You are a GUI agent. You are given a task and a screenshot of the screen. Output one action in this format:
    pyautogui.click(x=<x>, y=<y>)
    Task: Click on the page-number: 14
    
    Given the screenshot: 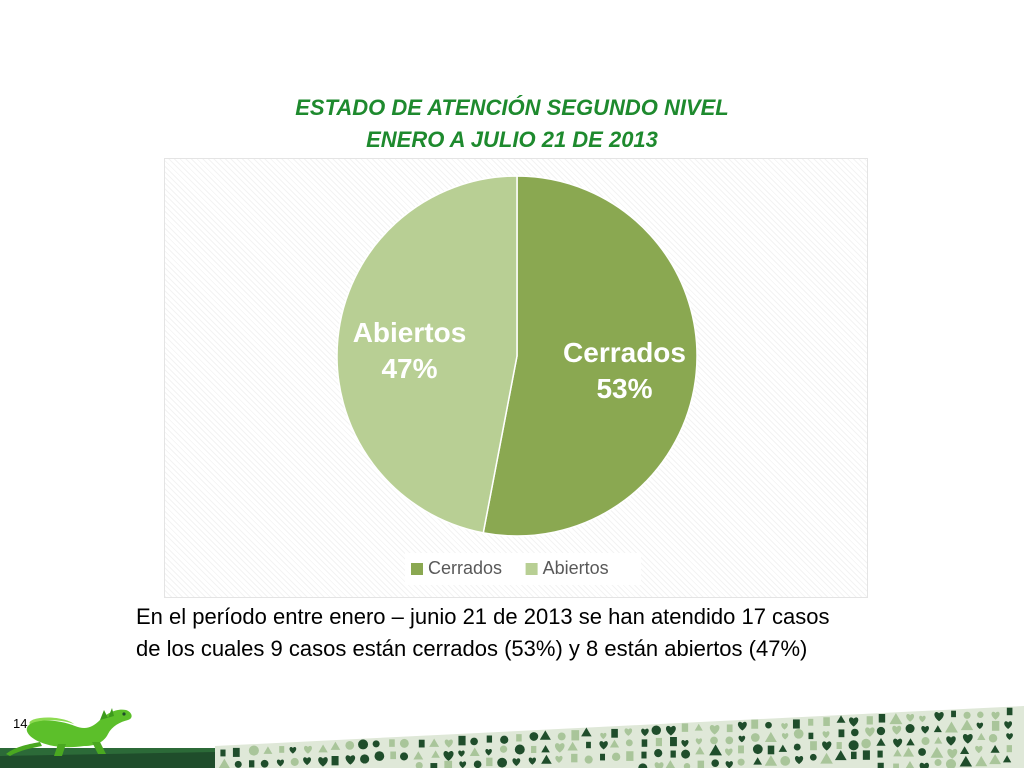 What is the action you would take?
    pyautogui.click(x=20, y=723)
    